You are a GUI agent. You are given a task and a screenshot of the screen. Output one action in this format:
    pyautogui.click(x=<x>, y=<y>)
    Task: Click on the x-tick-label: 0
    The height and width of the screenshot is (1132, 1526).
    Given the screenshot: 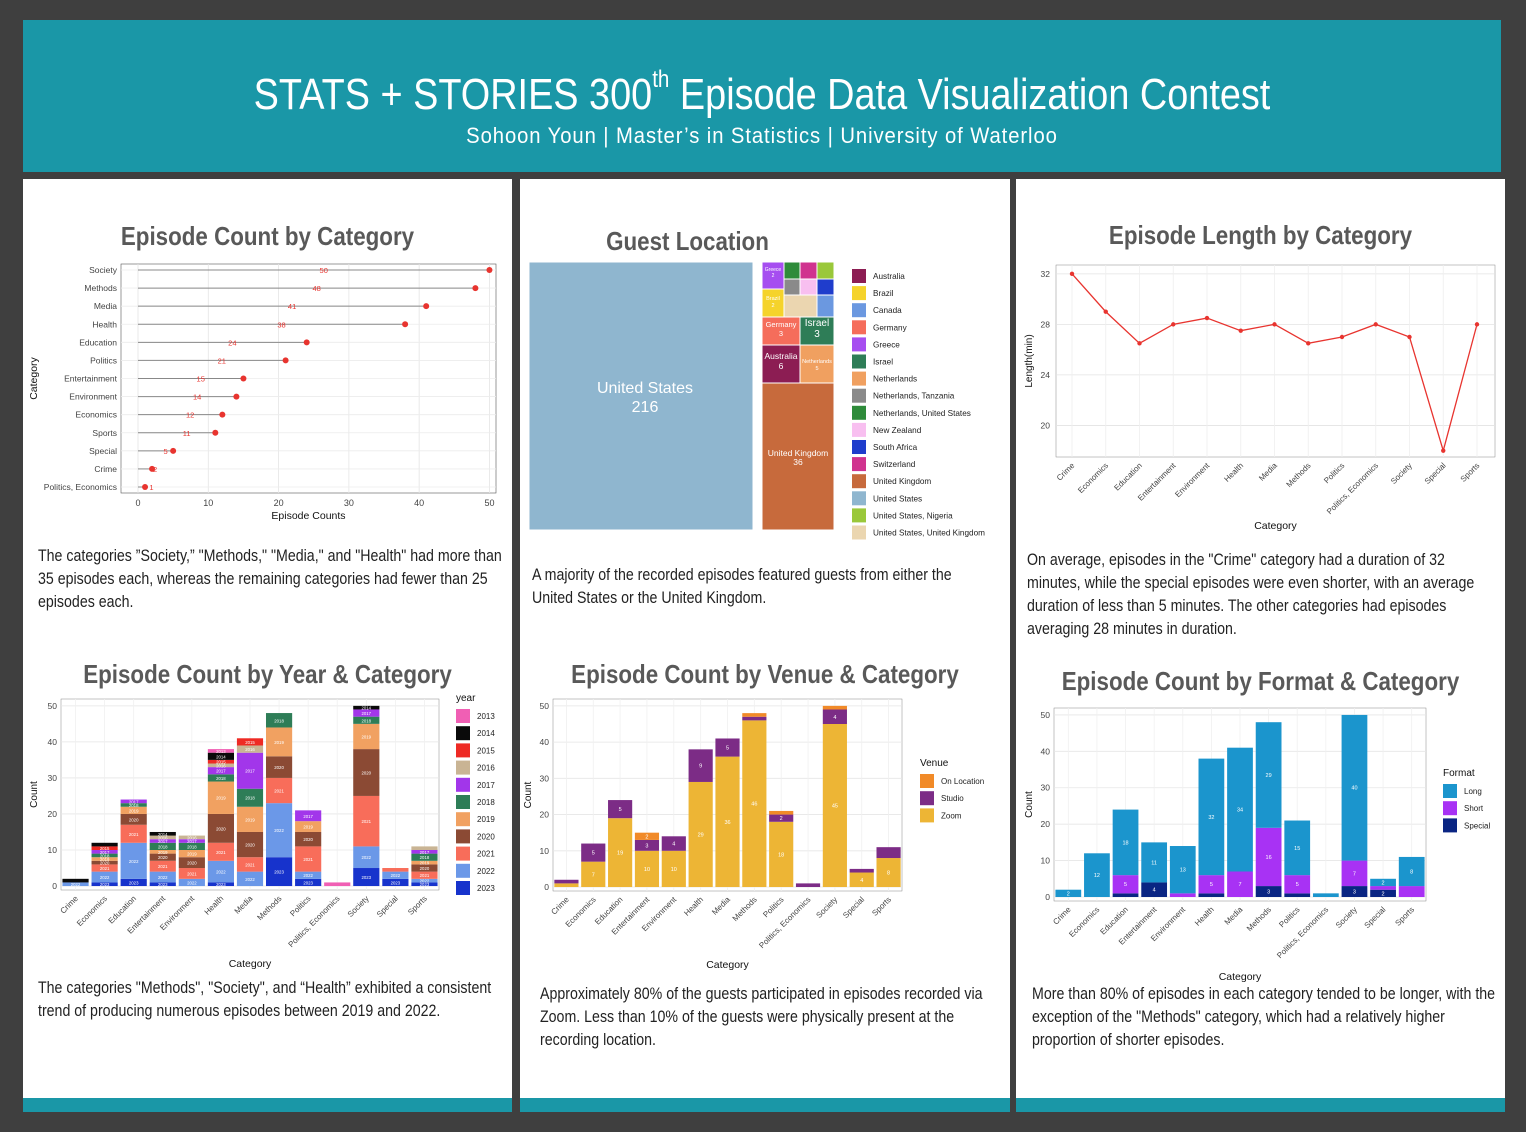 What is the action you would take?
    pyautogui.click(x=137, y=503)
    